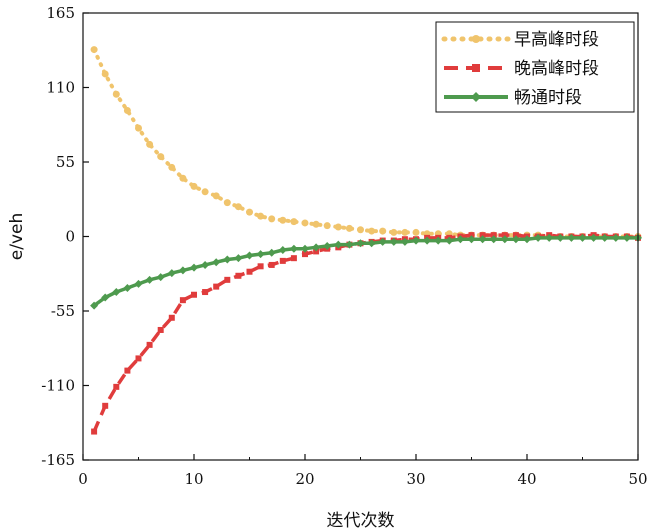 The width and height of the screenshot is (655, 532). What do you see at coordinates (548, 98) in the screenshot?
I see `legend-label: 畅通时段` at bounding box center [548, 98].